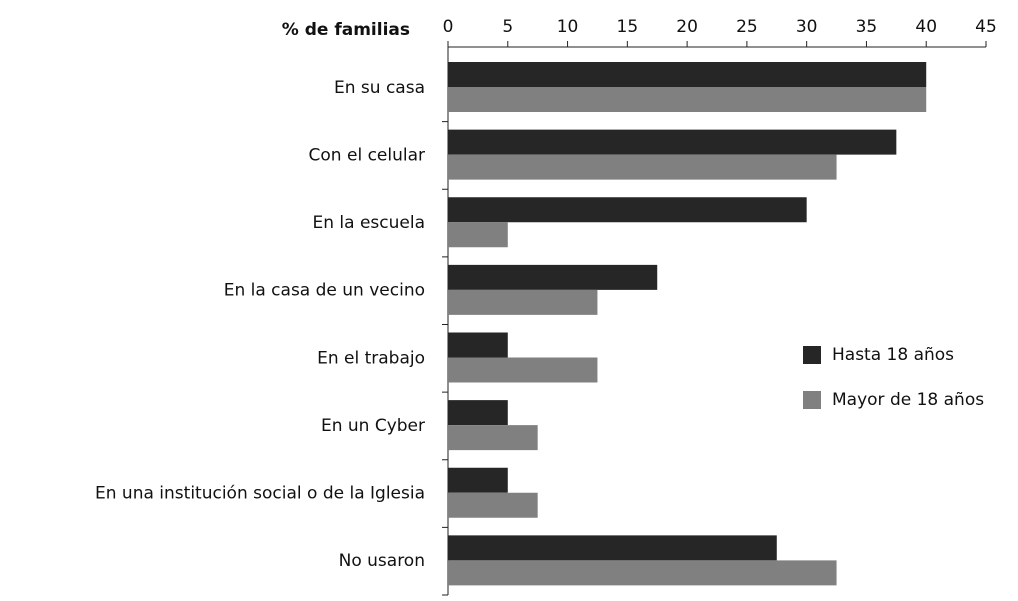 The width and height of the screenshot is (1018, 601). What do you see at coordinates (448, 27) in the screenshot?
I see `x-tick-label: 0` at bounding box center [448, 27].